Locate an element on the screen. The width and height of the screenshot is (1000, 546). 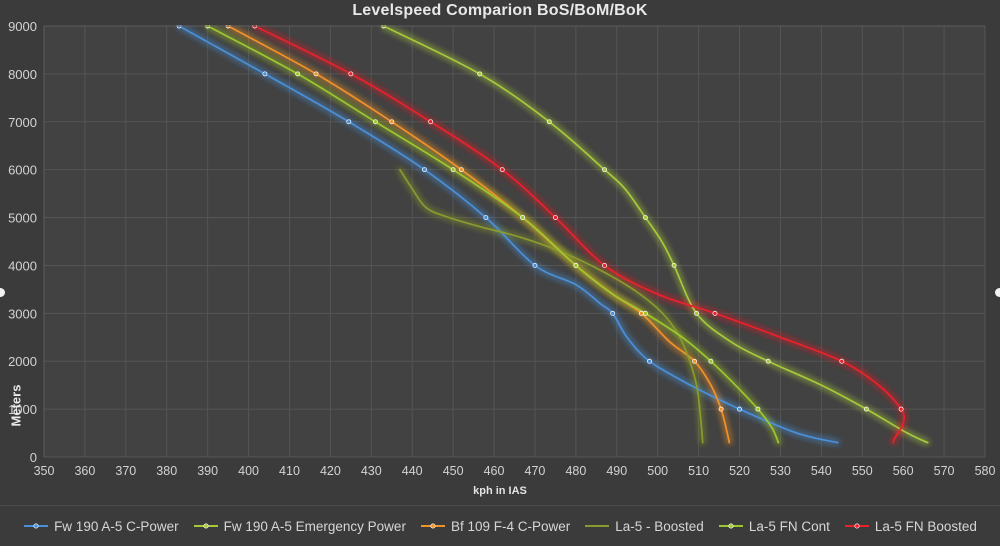
y-tick-label: 1000 is located at coordinates (22, 409).